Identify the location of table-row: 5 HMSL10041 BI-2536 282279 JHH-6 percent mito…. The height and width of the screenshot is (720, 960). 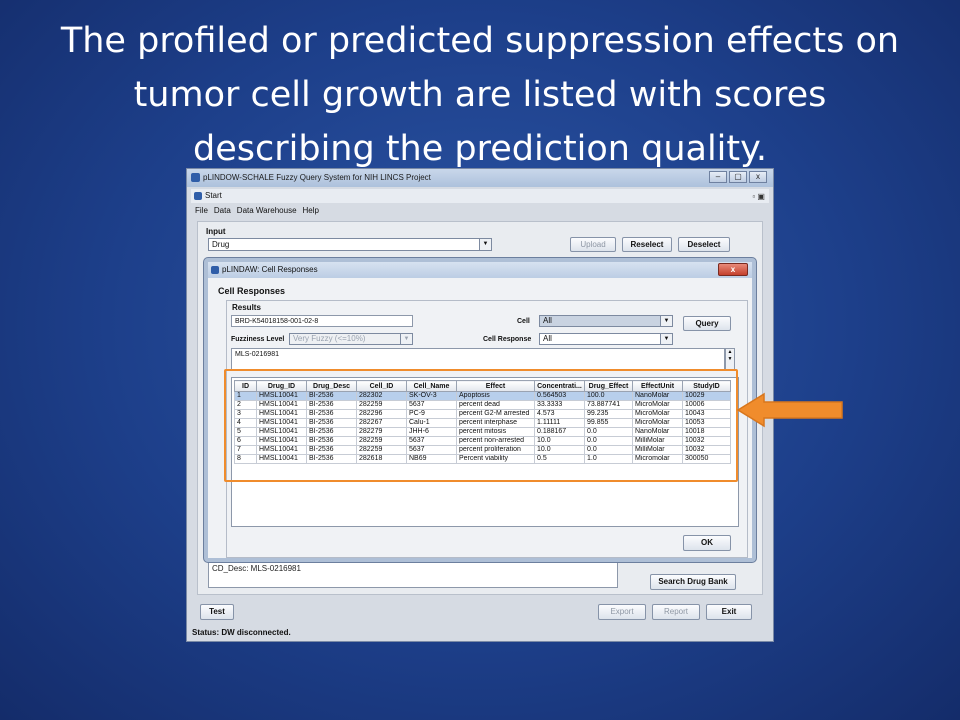
(482, 432).